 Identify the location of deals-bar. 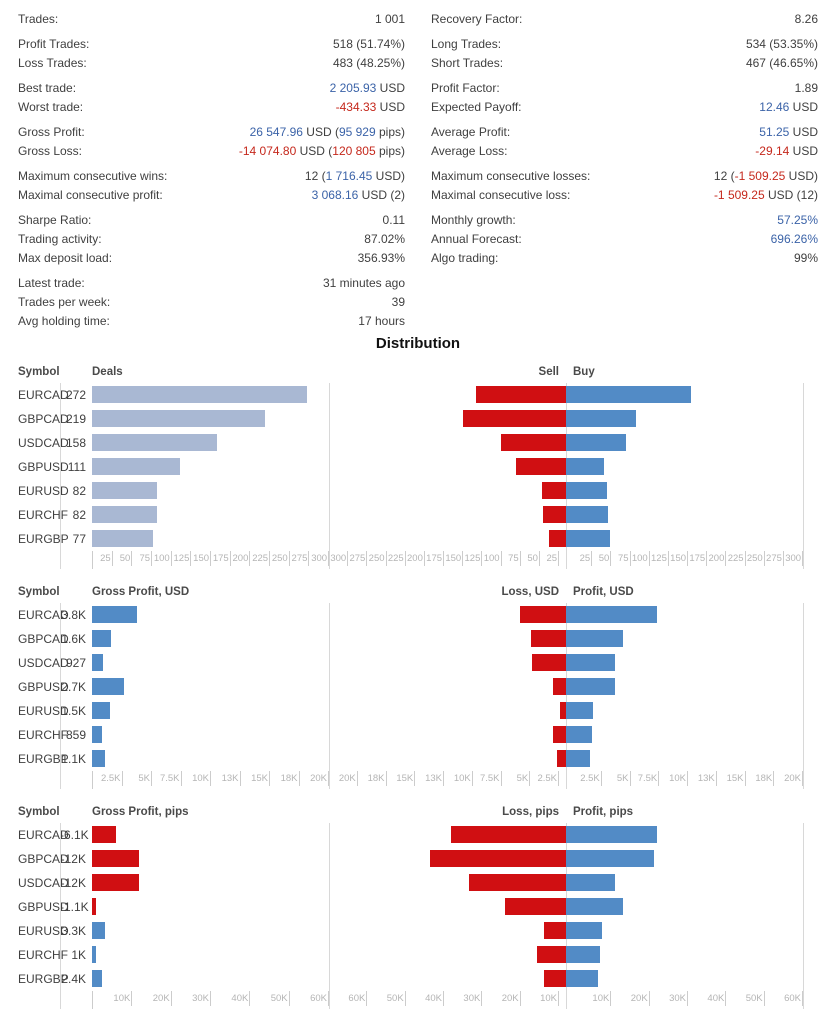
(199, 394).